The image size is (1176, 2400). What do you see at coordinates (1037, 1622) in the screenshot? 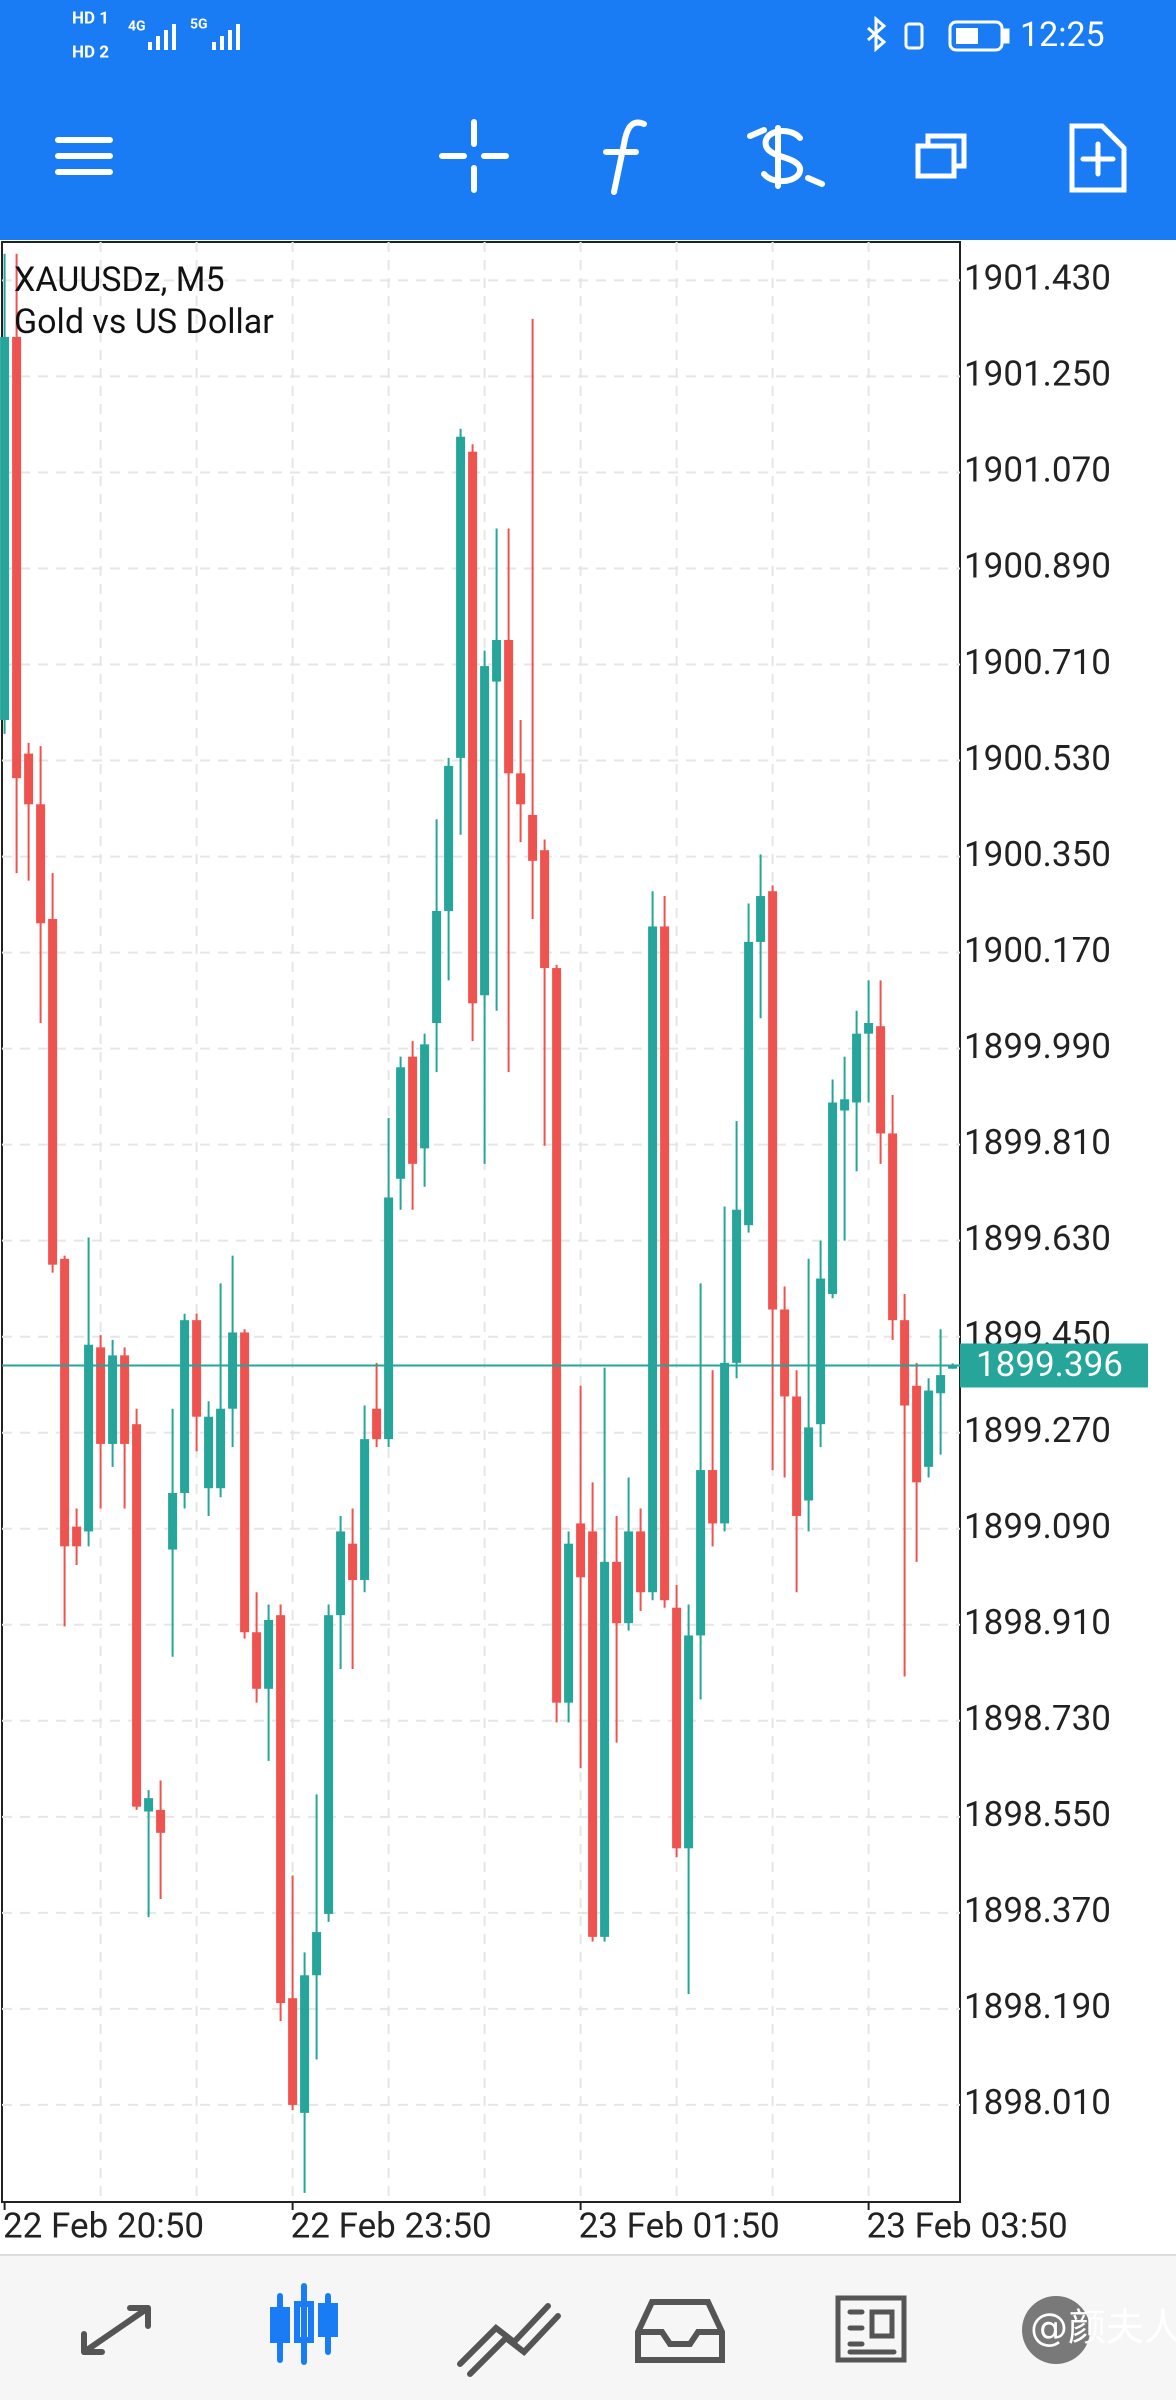
I see `y-tick-label: 1898.910` at bounding box center [1037, 1622].